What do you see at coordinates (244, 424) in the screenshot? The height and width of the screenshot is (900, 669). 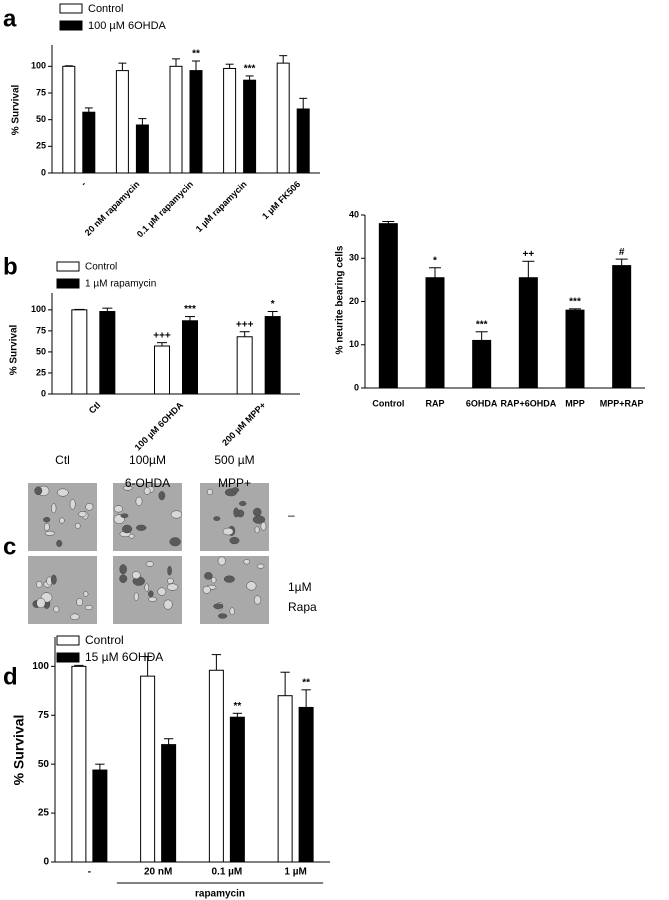 I see `x-tick-label: 200 µM MPP+` at bounding box center [244, 424].